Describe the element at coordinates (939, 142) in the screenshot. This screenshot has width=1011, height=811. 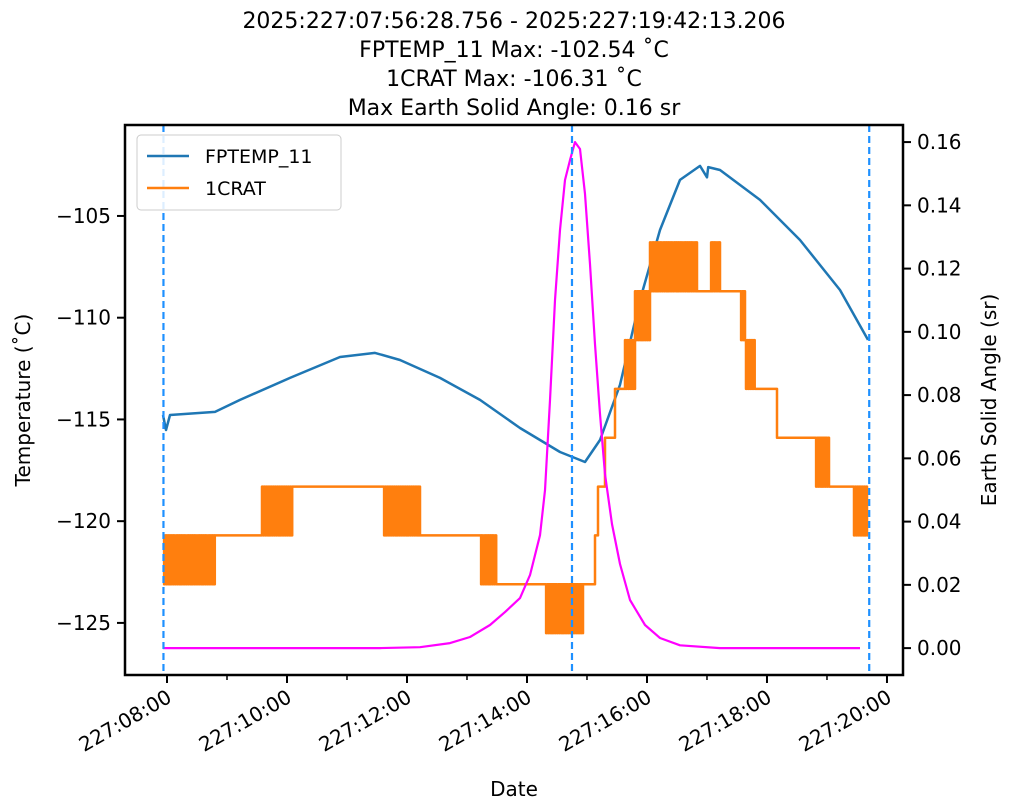
I see `y-right-tick-label: 0.16` at that location.